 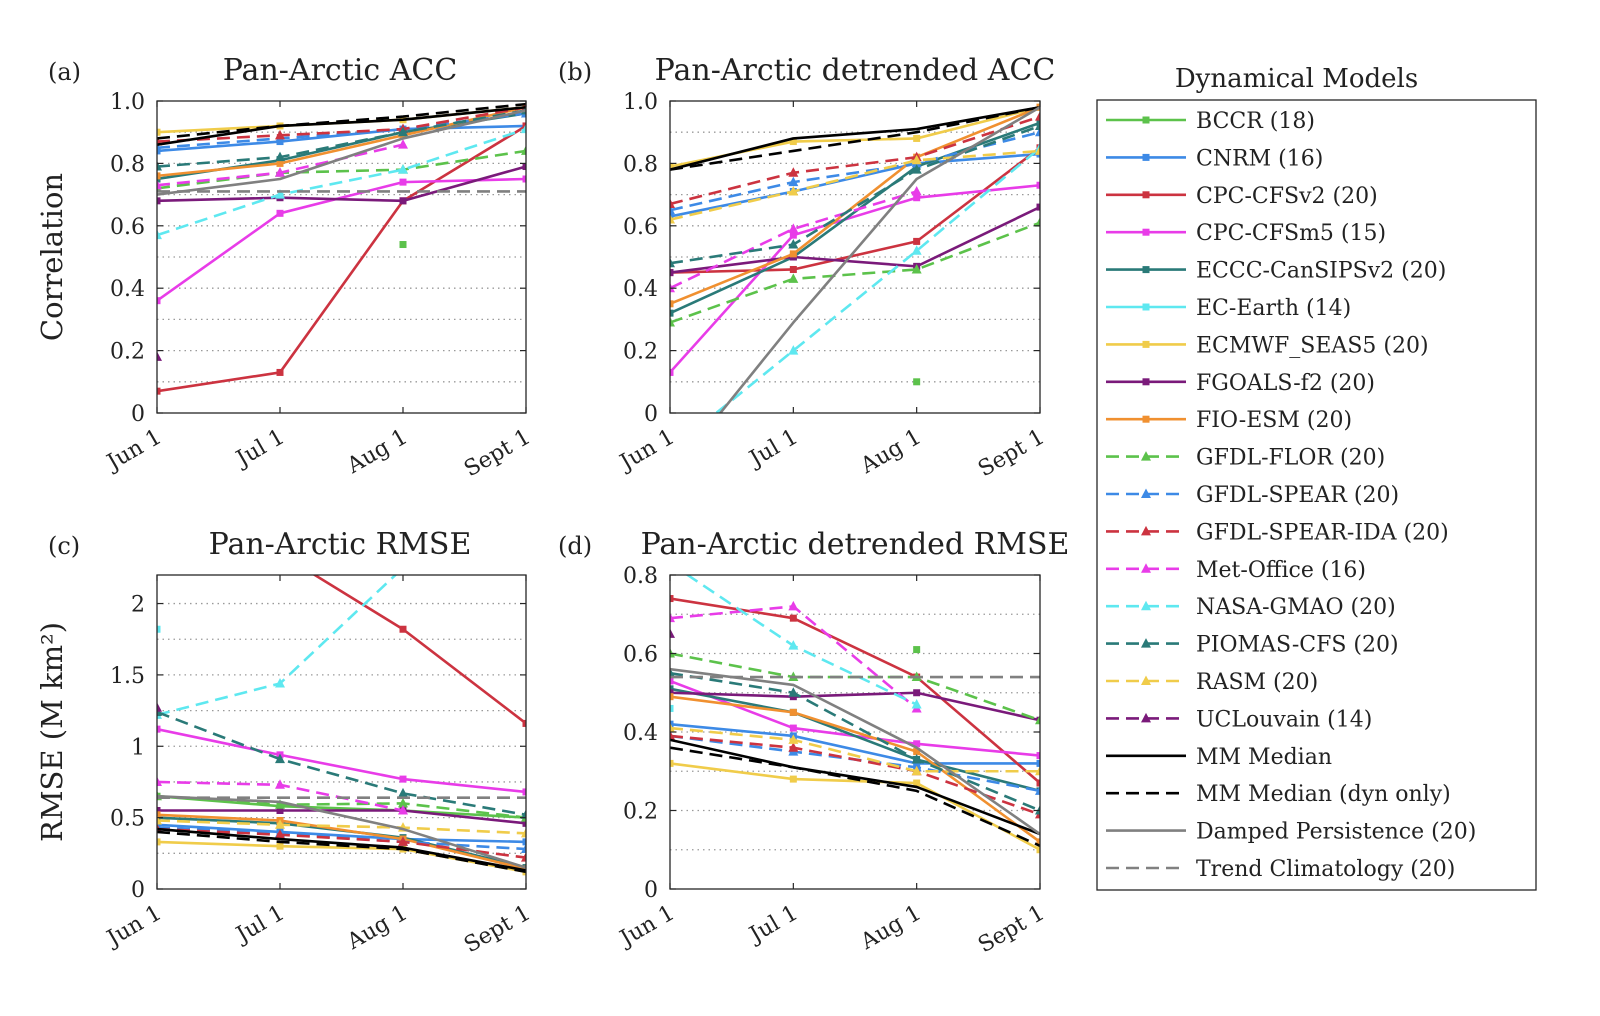 I want to click on legend-label: MM Median (dyn only), so click(x=1323, y=794).